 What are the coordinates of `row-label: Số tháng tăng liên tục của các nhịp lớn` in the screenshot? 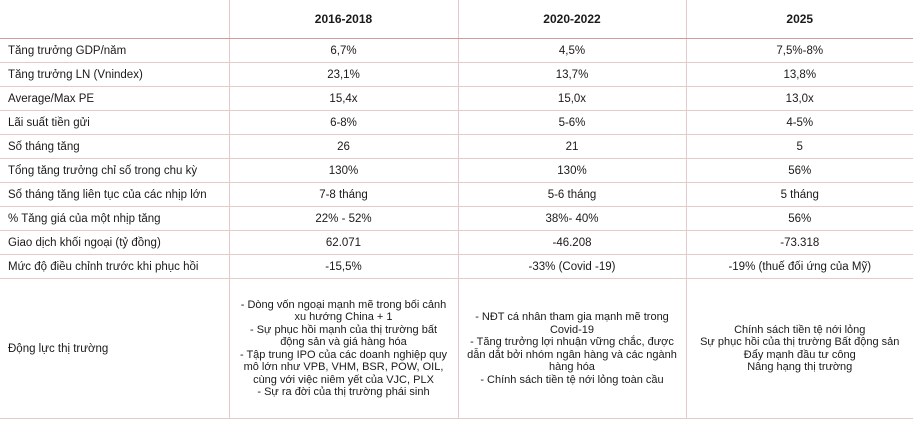 It's located at (115, 194).